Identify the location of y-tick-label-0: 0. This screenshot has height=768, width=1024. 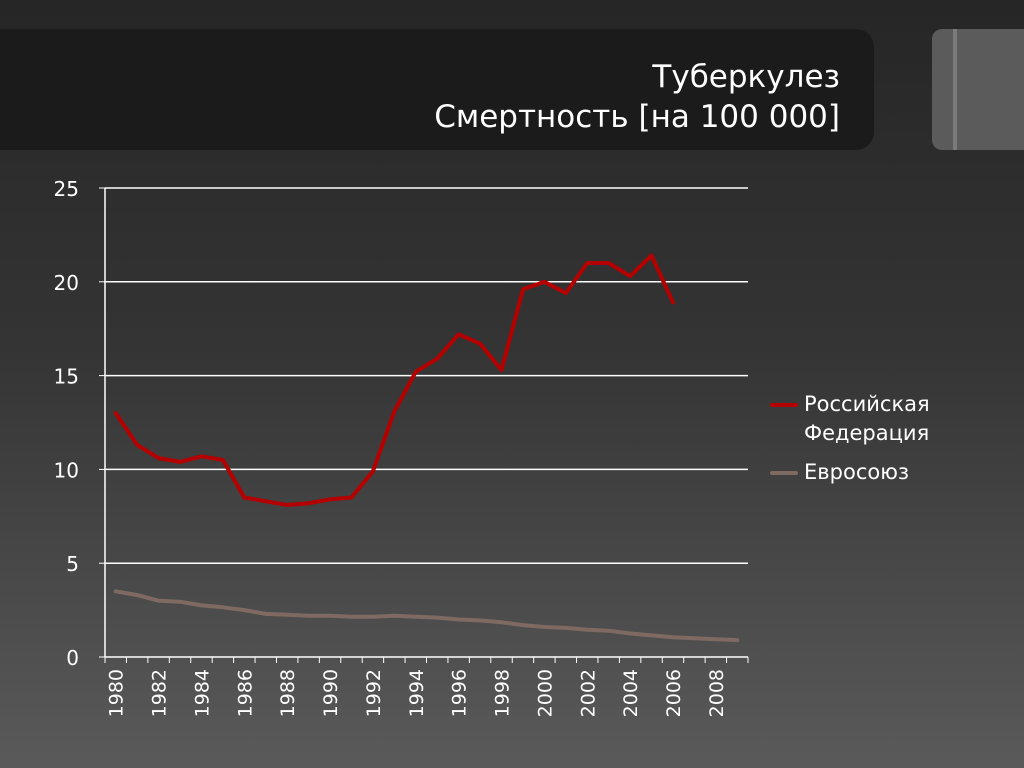
(72, 658).